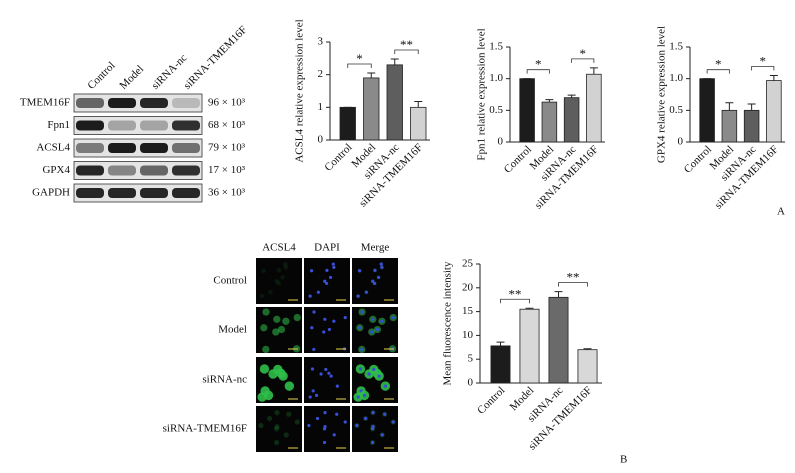 The width and height of the screenshot is (795, 473). Describe the element at coordinates (468, 335) in the screenshot. I see `y-tick-label: 10` at that location.